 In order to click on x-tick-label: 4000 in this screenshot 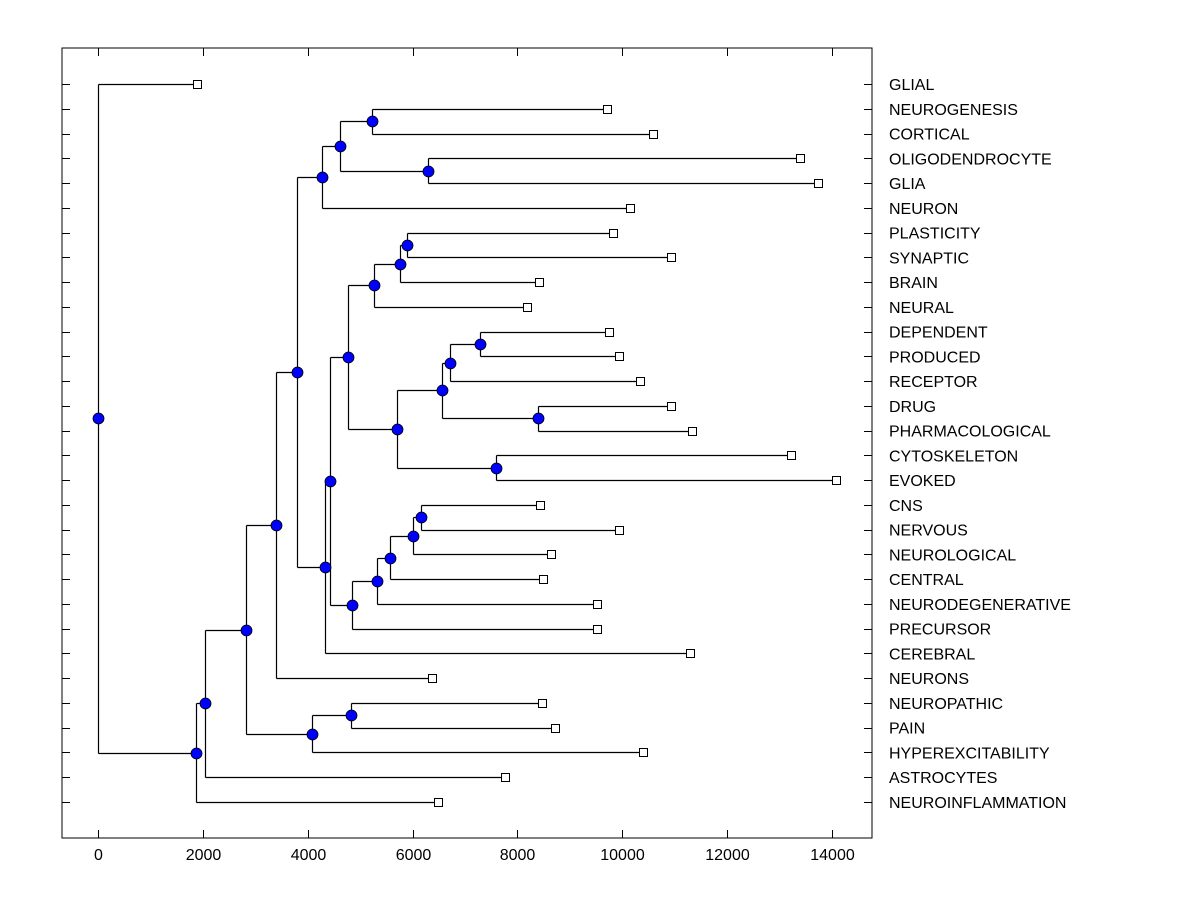, I will do `click(309, 855)`.